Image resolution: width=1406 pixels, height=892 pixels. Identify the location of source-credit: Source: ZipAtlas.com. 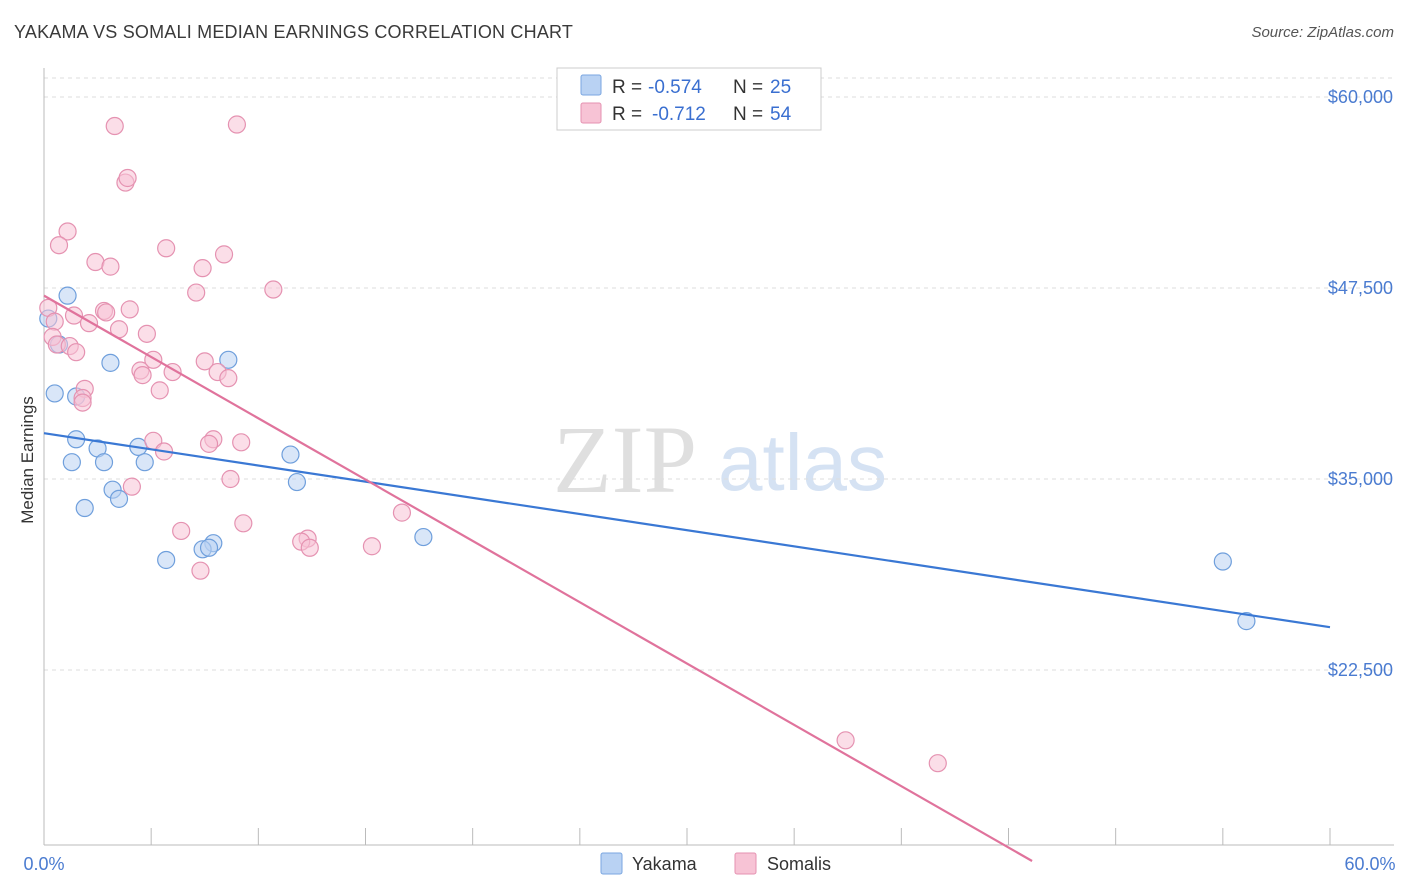
(1322, 32).